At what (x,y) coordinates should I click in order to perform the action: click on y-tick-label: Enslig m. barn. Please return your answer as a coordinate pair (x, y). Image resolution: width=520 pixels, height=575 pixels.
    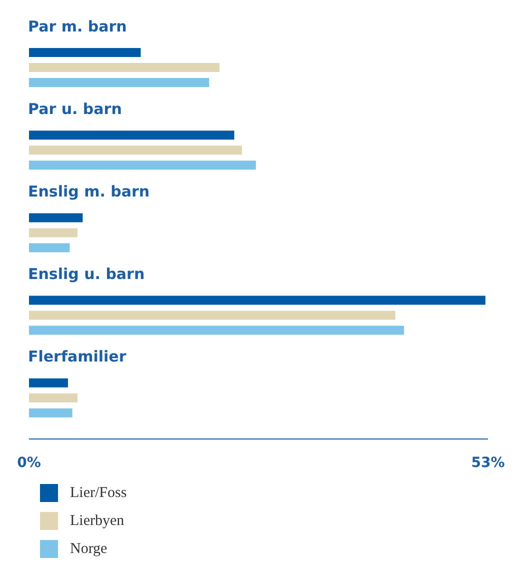
    Looking at the image, I should click on (89, 191).